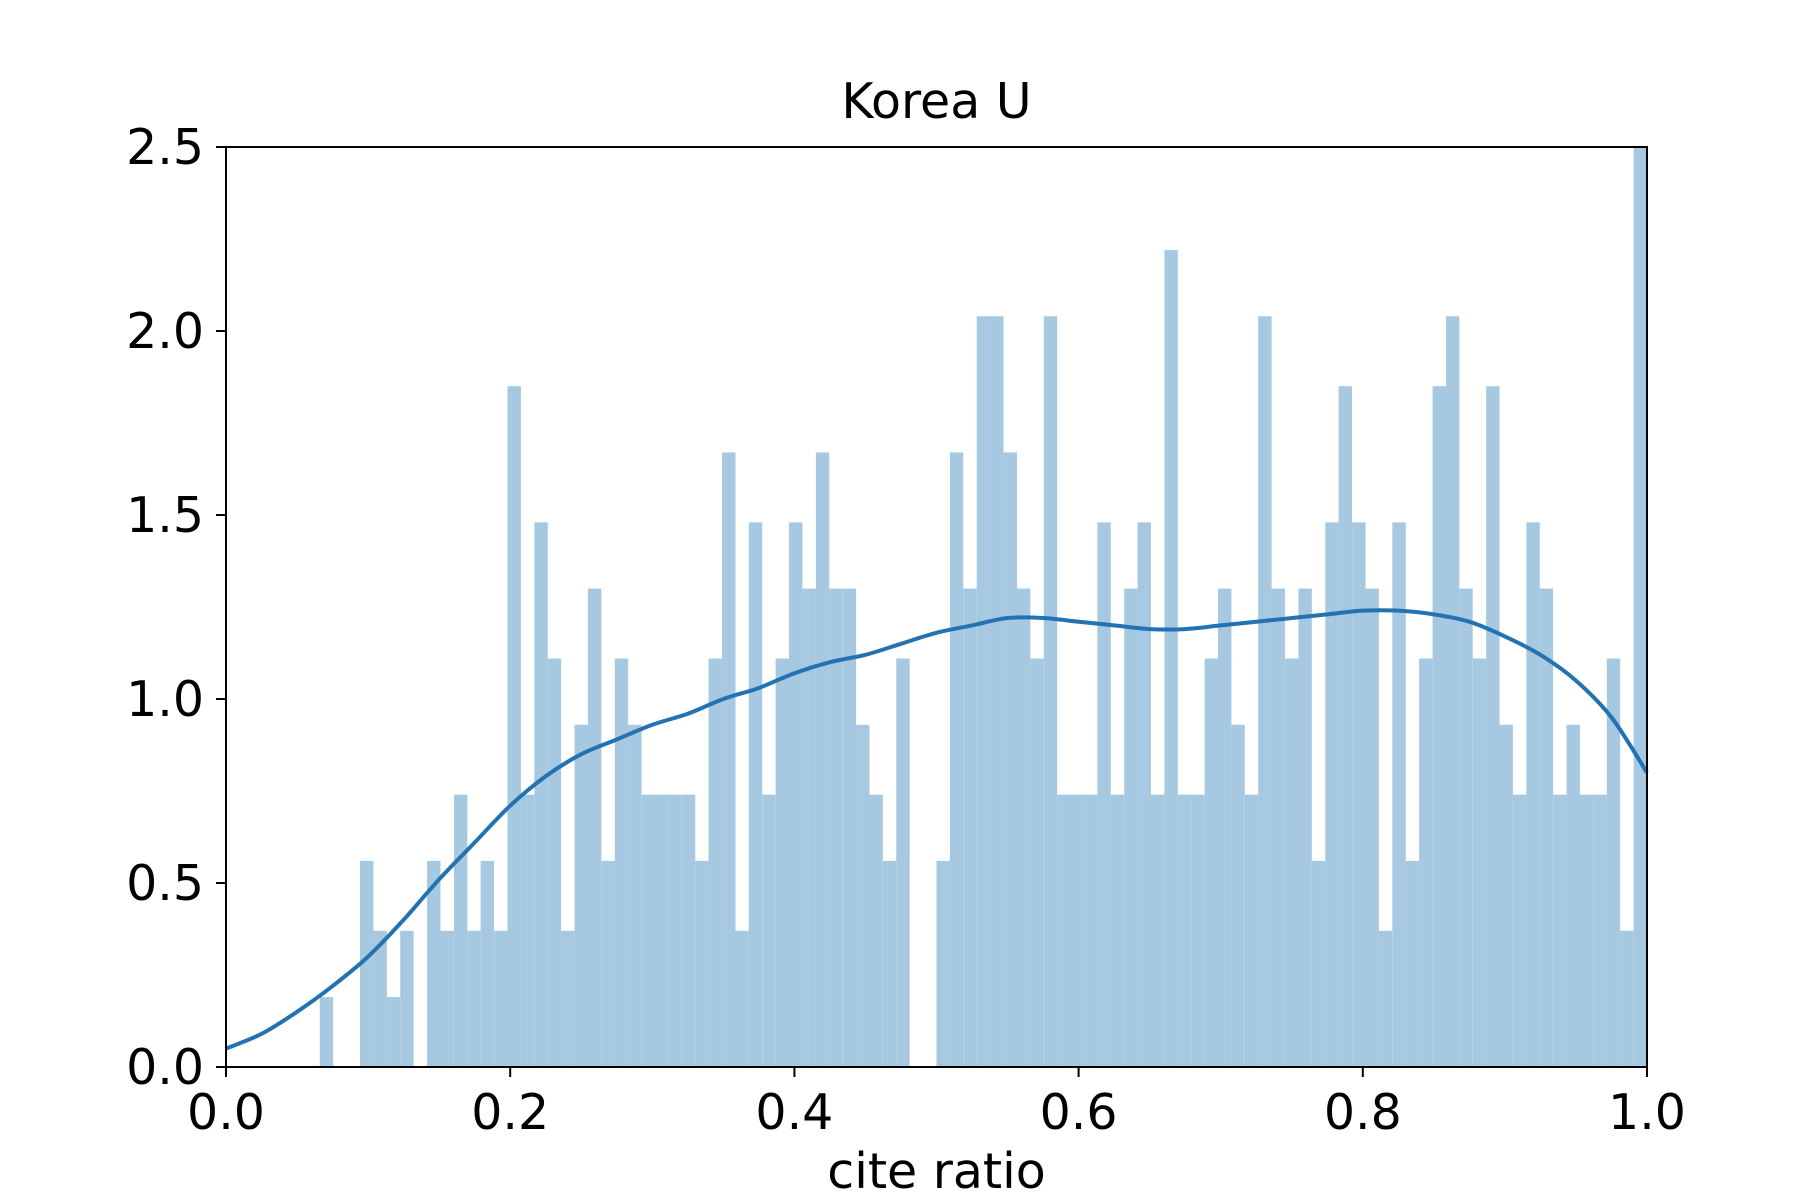 The width and height of the screenshot is (1800, 1200). Describe the element at coordinates (510, 1112) in the screenshot. I see `x-tick-label: 0.2` at that location.